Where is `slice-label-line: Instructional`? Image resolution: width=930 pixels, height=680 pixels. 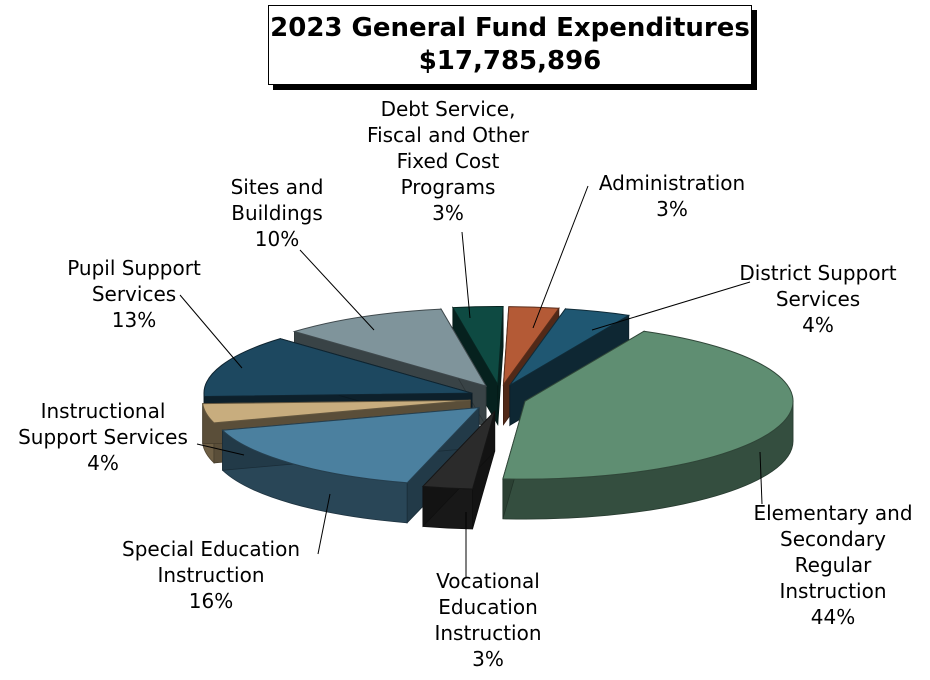 slice-label-line: Instructional is located at coordinates (103, 411).